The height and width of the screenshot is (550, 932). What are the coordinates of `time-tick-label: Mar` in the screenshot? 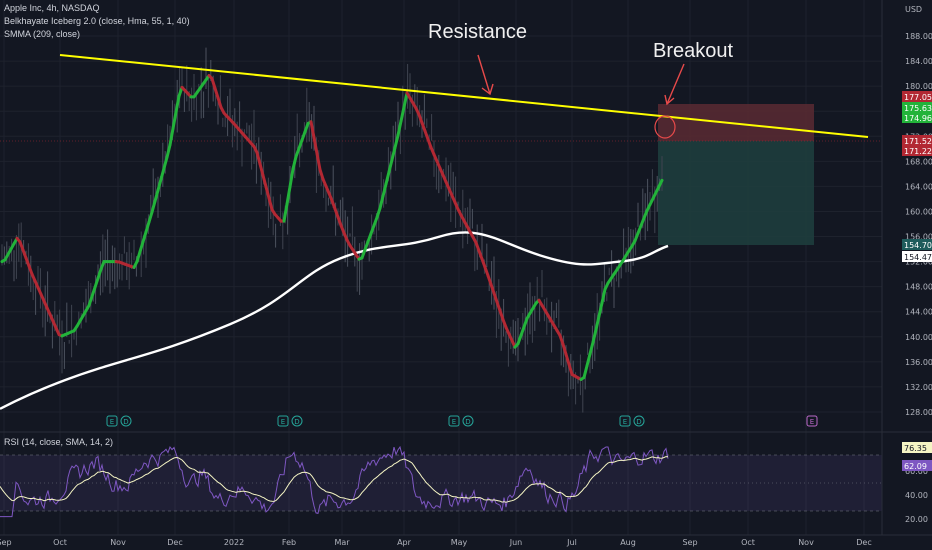 It's located at (342, 542).